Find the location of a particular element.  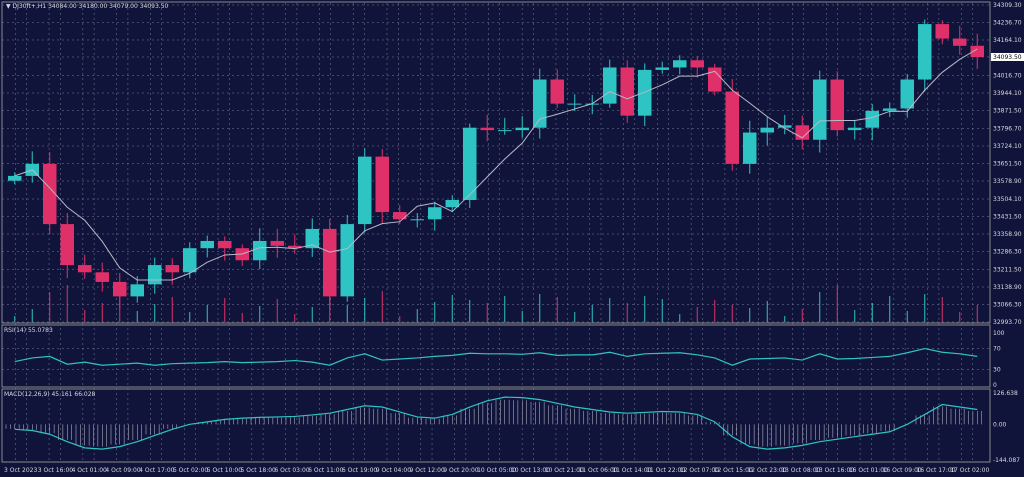

y-tick-label: 33578.90 is located at coordinates (1007, 181).